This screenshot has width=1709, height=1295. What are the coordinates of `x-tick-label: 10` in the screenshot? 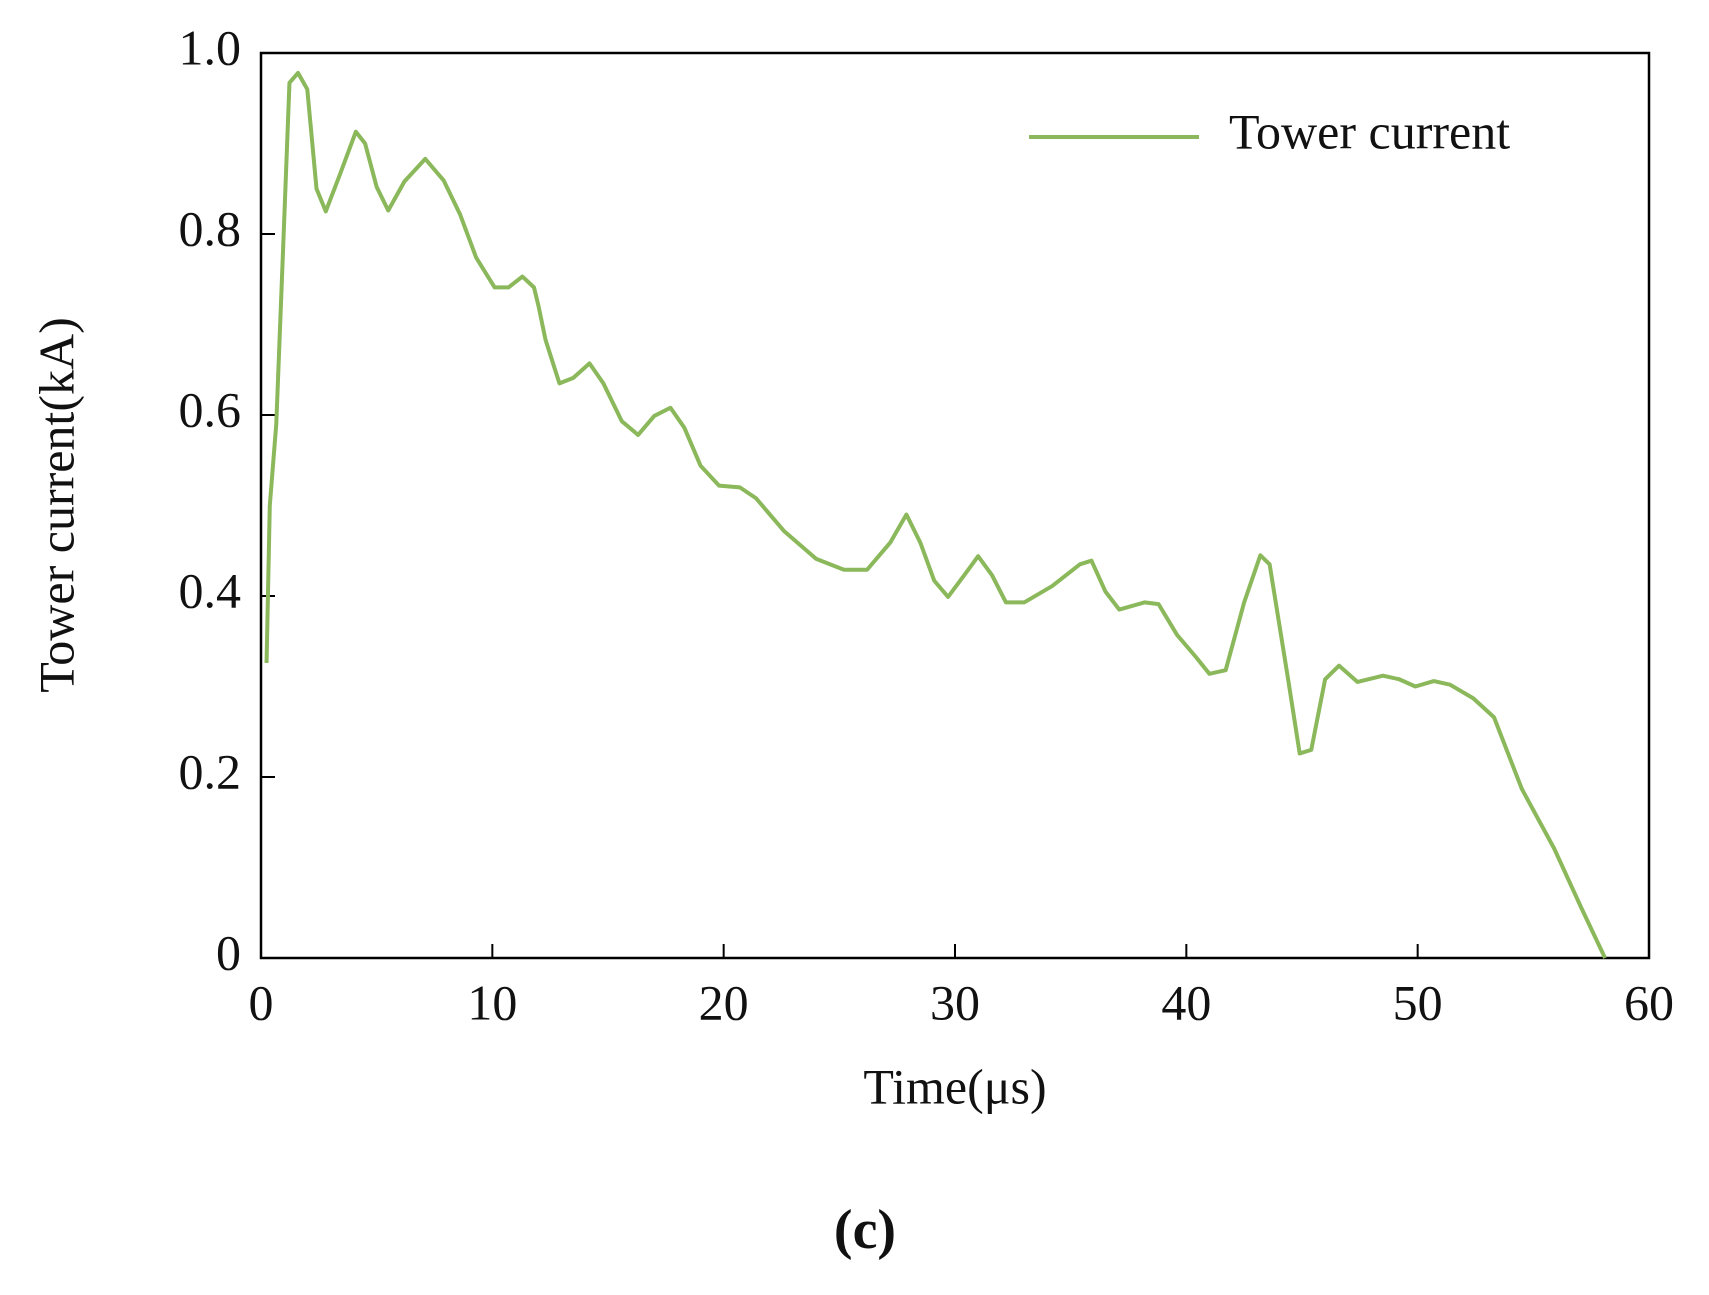 It's located at (492, 1002).